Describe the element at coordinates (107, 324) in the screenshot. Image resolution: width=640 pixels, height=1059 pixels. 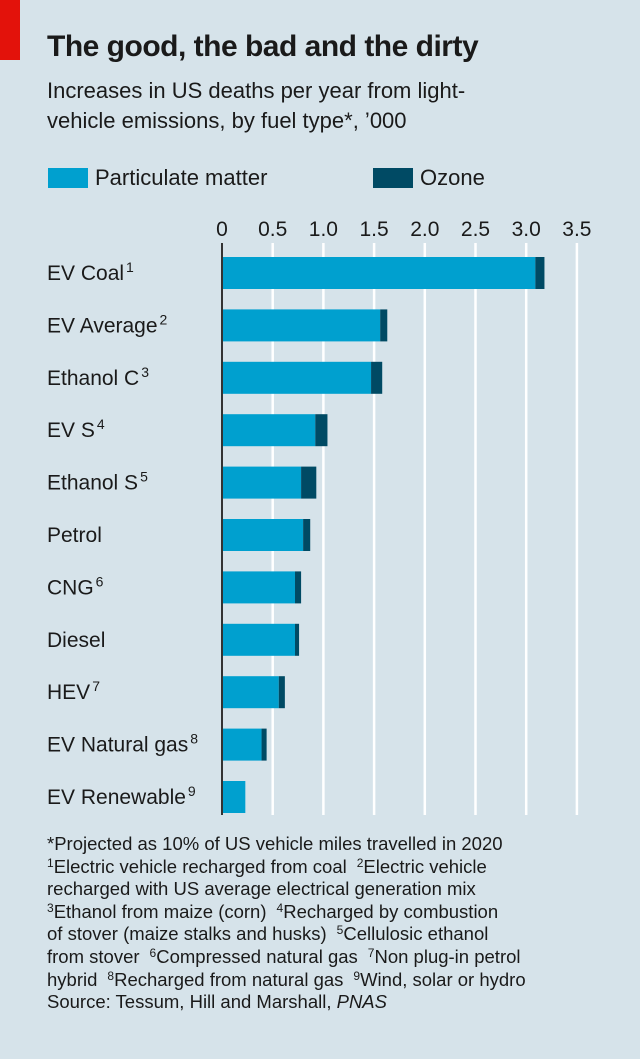
I see `category-label: EV Average 2` at that location.